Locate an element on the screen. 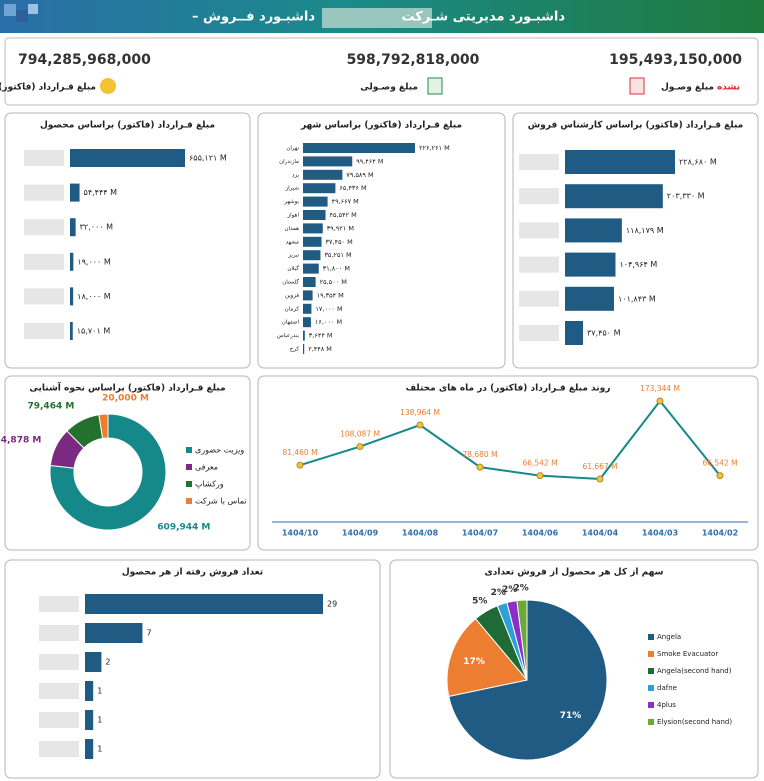  data-label: 2% is located at coordinates (509, 590).